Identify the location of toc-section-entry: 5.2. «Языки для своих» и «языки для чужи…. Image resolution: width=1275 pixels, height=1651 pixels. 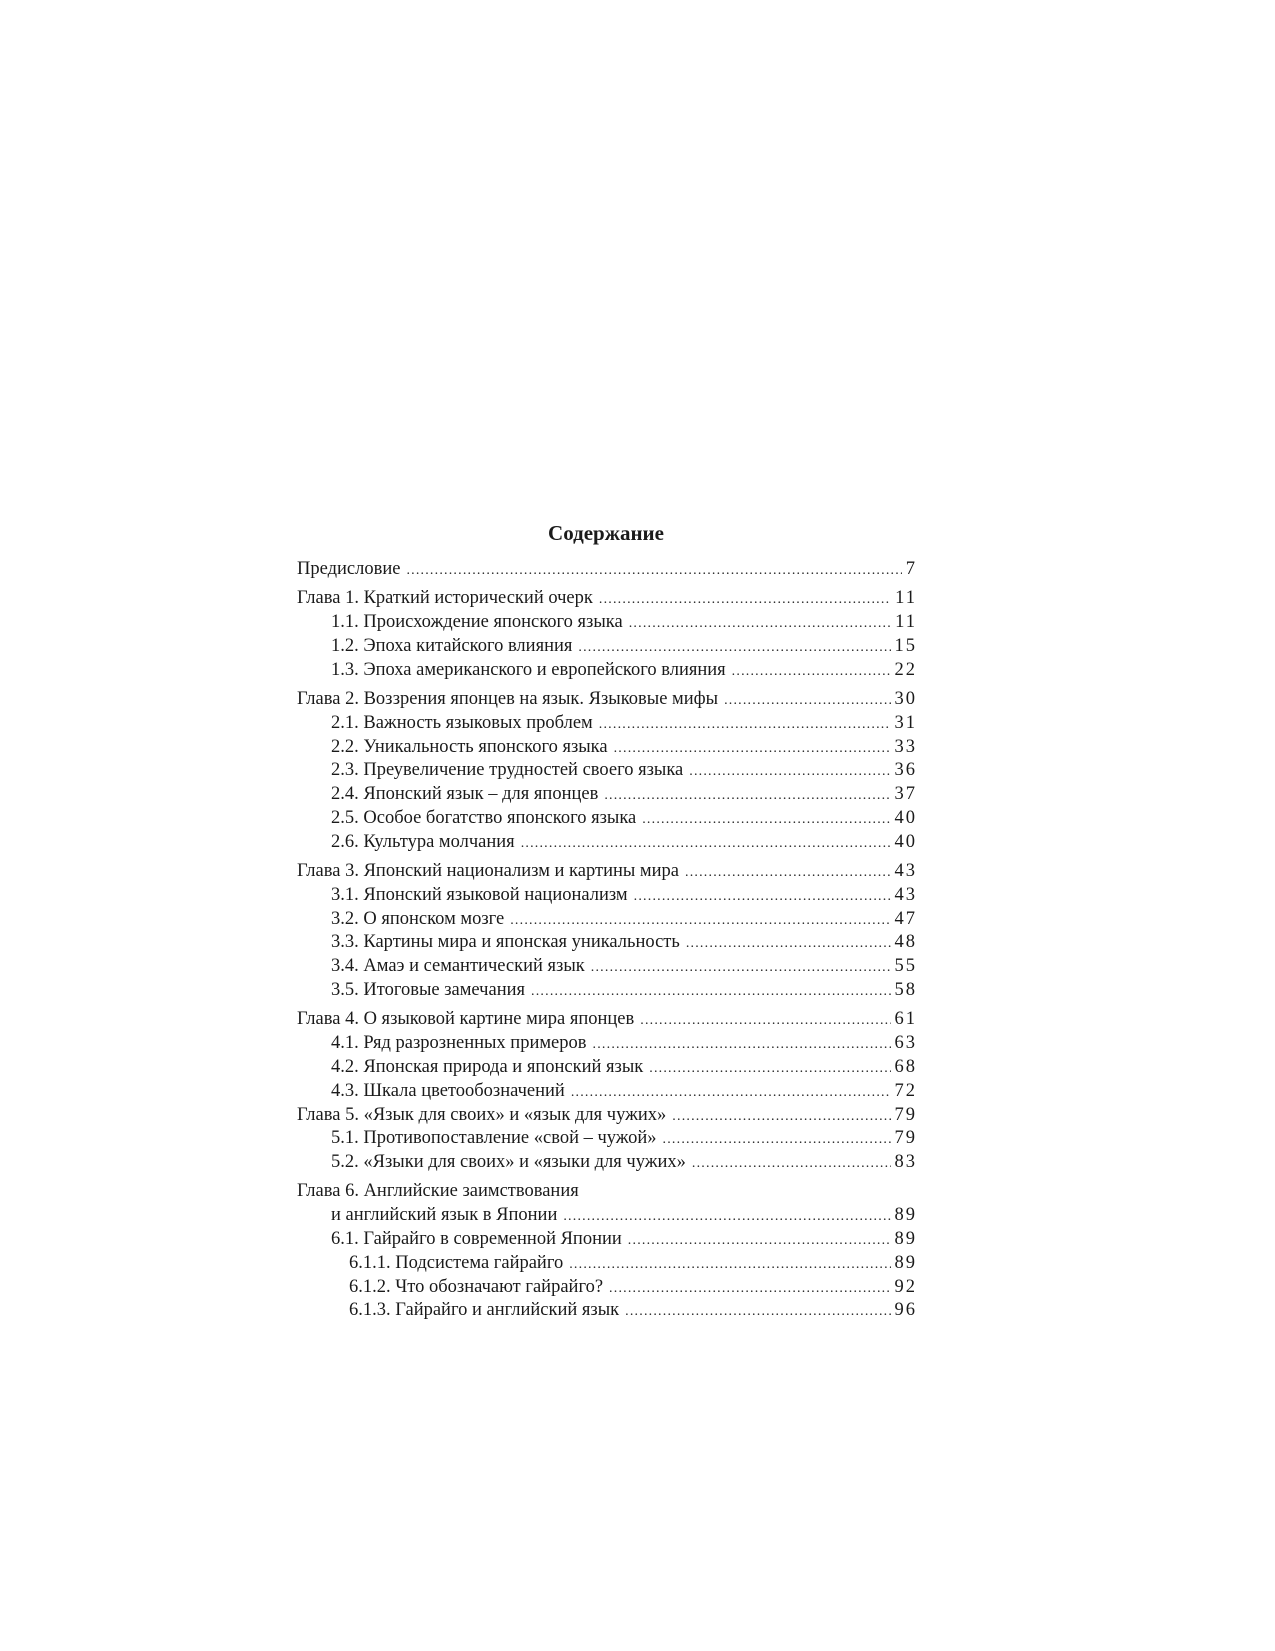
(606, 1163).